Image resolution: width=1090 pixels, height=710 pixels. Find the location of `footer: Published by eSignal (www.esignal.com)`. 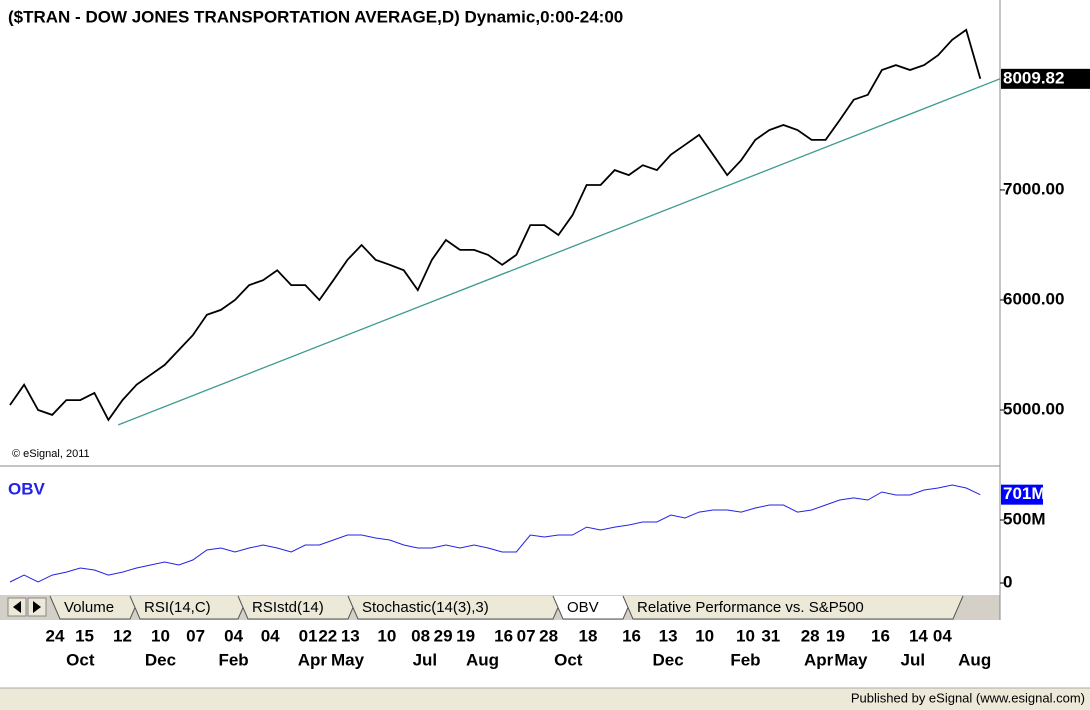

footer: Published by eSignal (www.esignal.com) is located at coordinates (968, 697).